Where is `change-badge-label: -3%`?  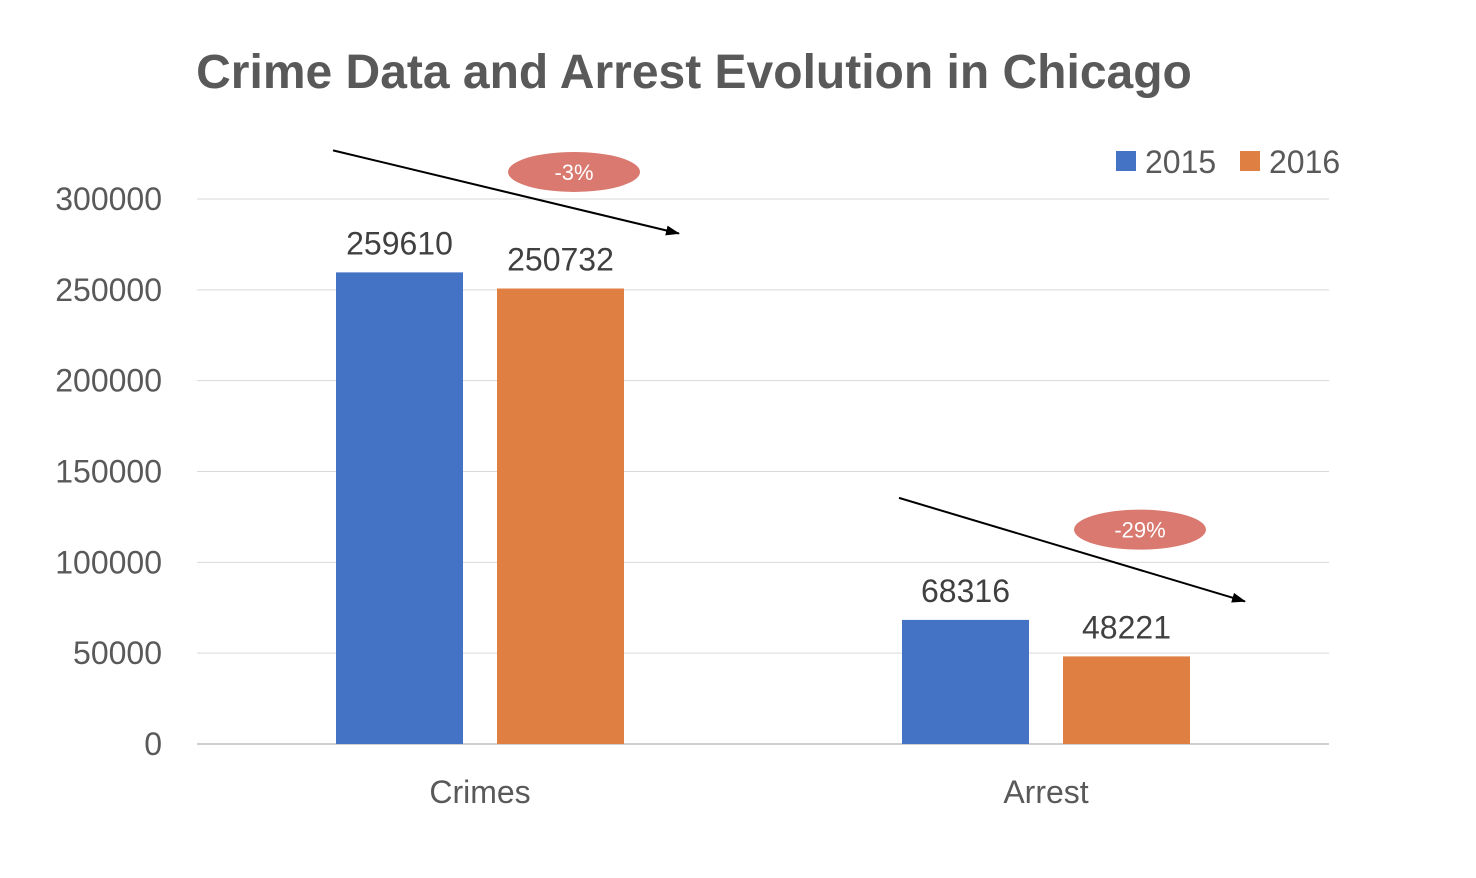
change-badge-label: -3% is located at coordinates (573, 172).